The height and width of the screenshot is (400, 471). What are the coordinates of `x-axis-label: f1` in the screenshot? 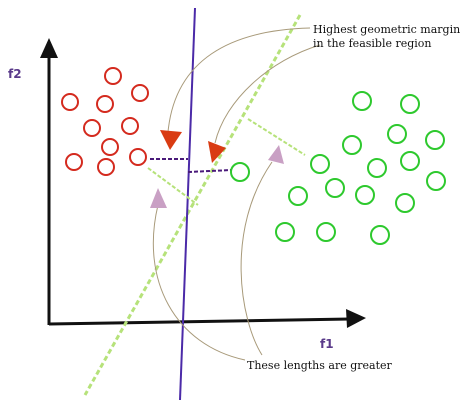 It's located at (327, 344).